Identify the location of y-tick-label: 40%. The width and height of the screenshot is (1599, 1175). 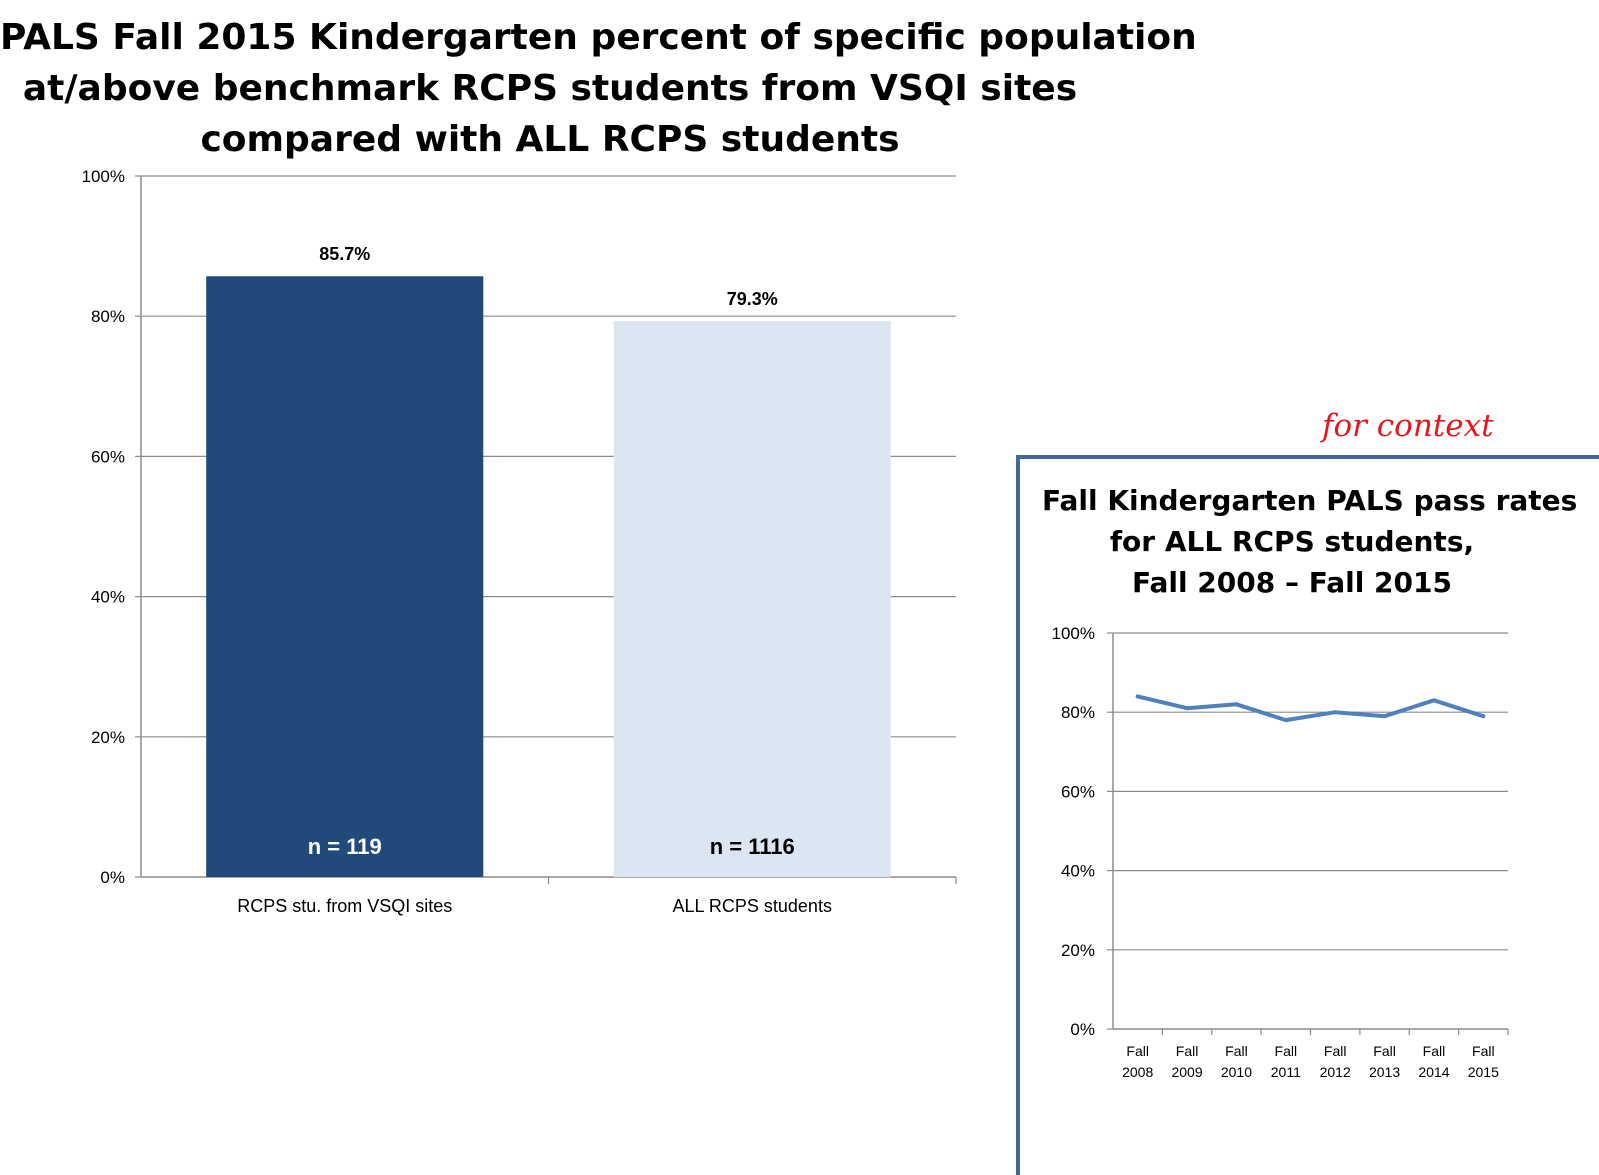
(108, 597).